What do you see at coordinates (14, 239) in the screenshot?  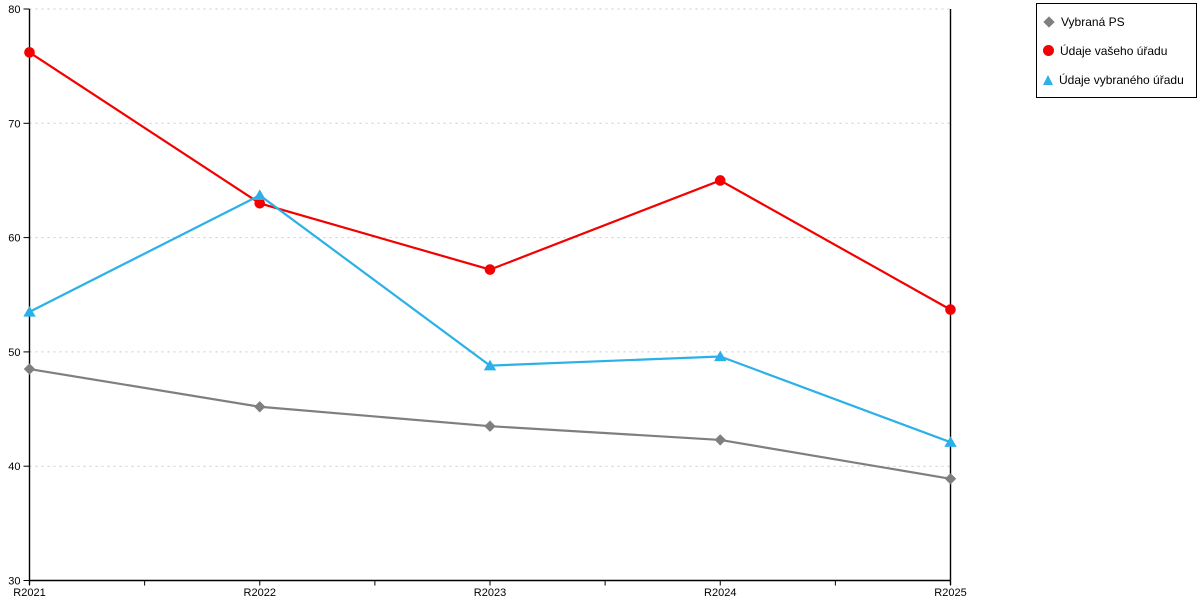 I see `y-tick-label-60: 60` at bounding box center [14, 239].